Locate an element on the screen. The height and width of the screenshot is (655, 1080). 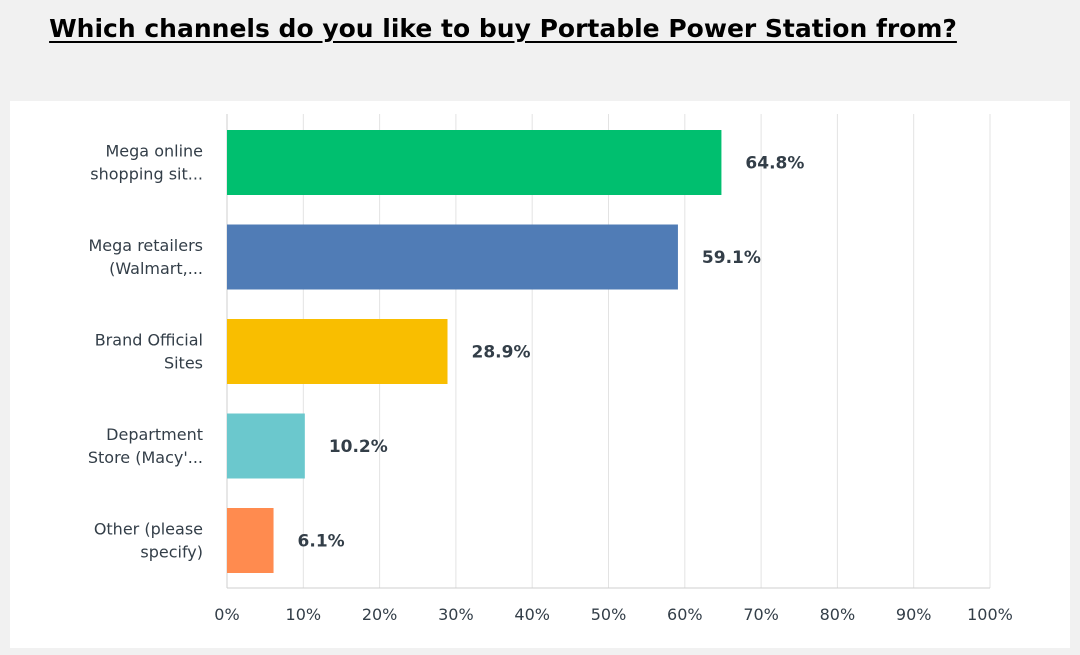
x-tick-label: 30% is located at coordinates (456, 614).